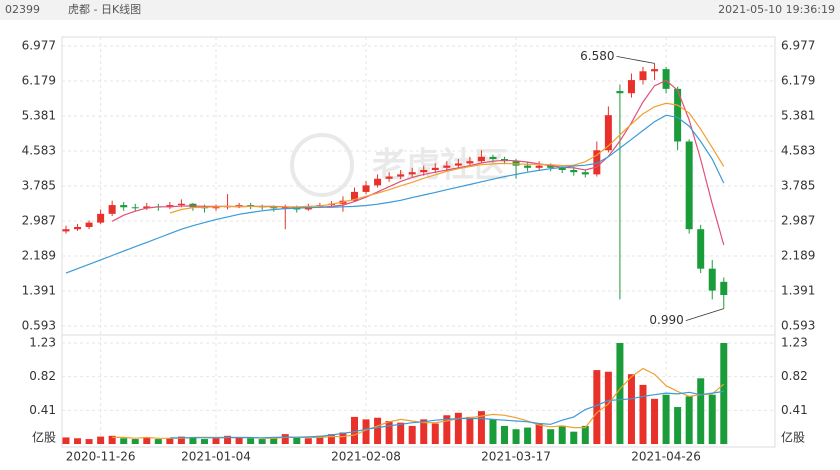 The height and width of the screenshot is (470, 840). What do you see at coordinates (798, 221) in the screenshot?
I see `y-tick-label-right: 2.987` at bounding box center [798, 221].